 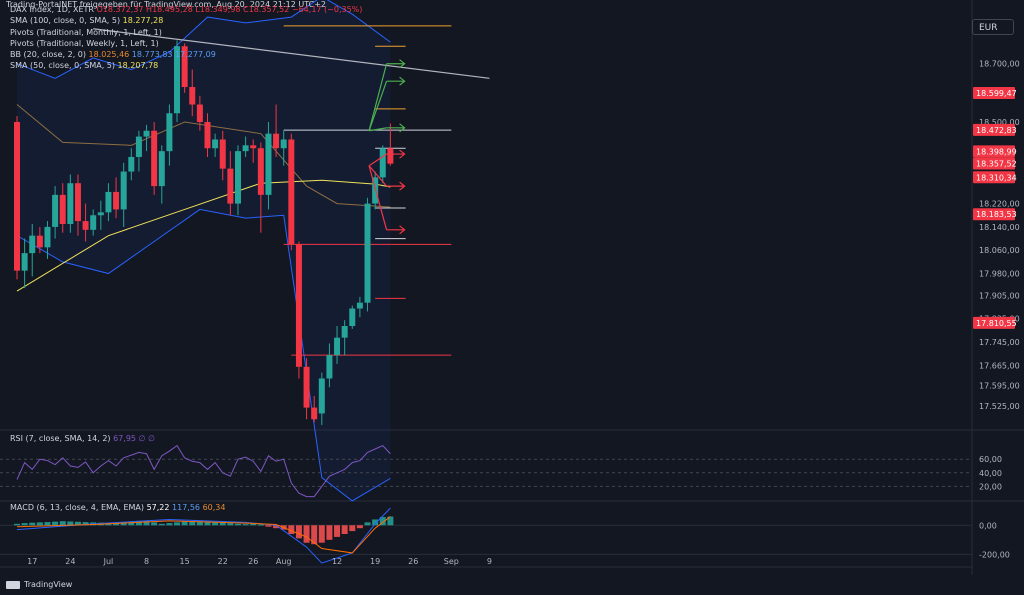 I want to click on rsi-line, so click(x=203, y=471).